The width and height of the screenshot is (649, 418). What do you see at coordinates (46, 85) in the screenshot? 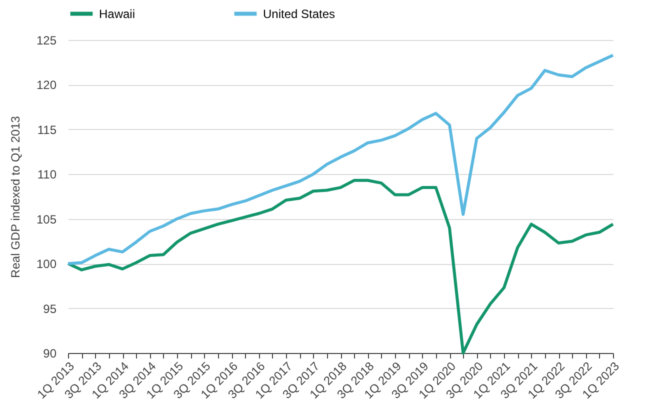
I see `y-tick-label: 120` at bounding box center [46, 85].